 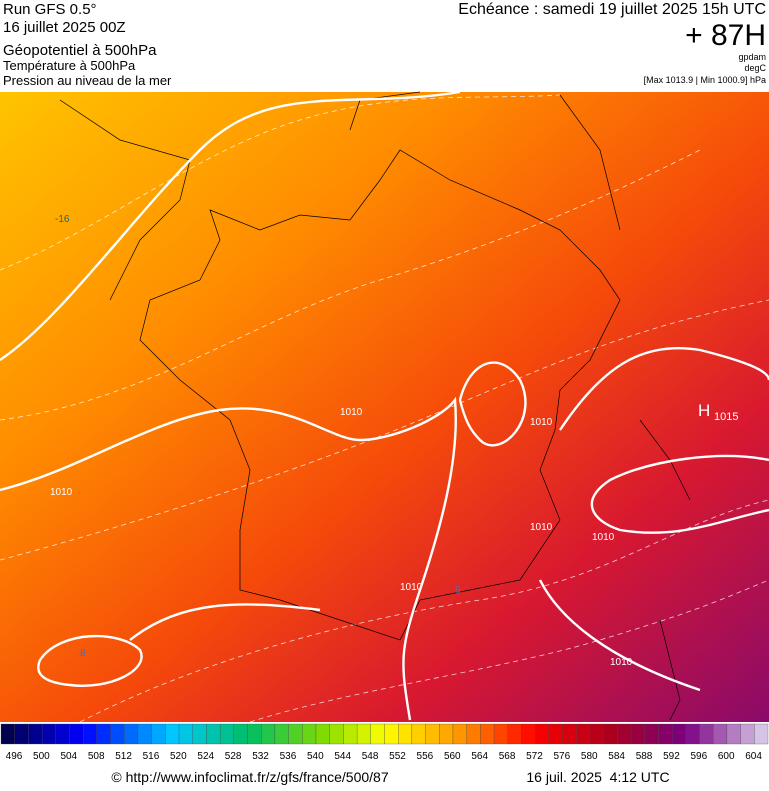 I want to click on colorbar-label: 500, so click(x=41, y=756).